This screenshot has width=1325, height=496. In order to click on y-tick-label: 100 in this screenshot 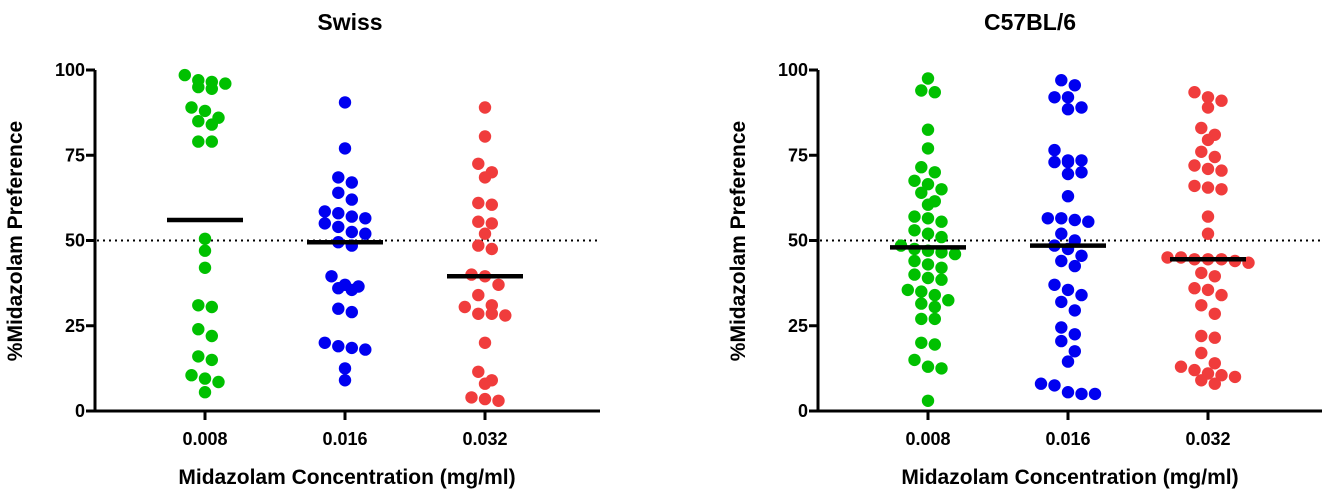, I will do `click(793, 70)`.